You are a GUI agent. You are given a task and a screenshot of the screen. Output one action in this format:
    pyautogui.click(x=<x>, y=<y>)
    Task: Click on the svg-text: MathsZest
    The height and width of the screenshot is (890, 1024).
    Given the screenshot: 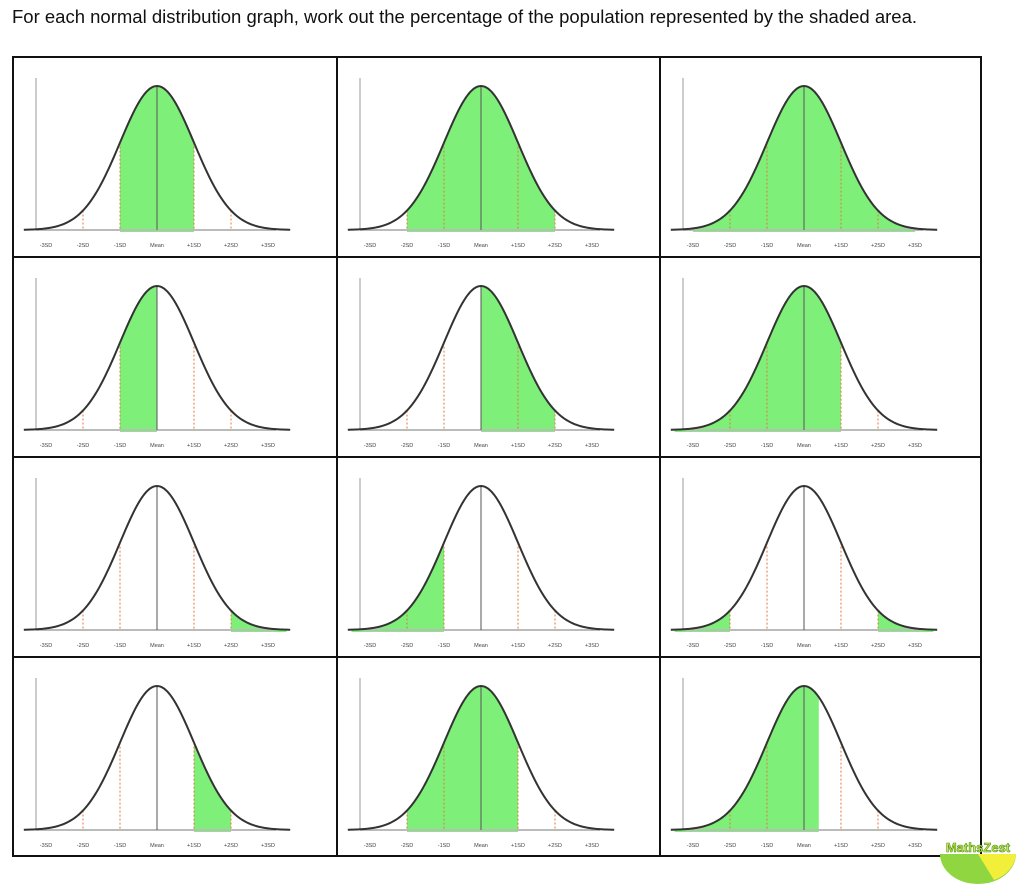 What is the action you would take?
    pyautogui.click(x=978, y=847)
    